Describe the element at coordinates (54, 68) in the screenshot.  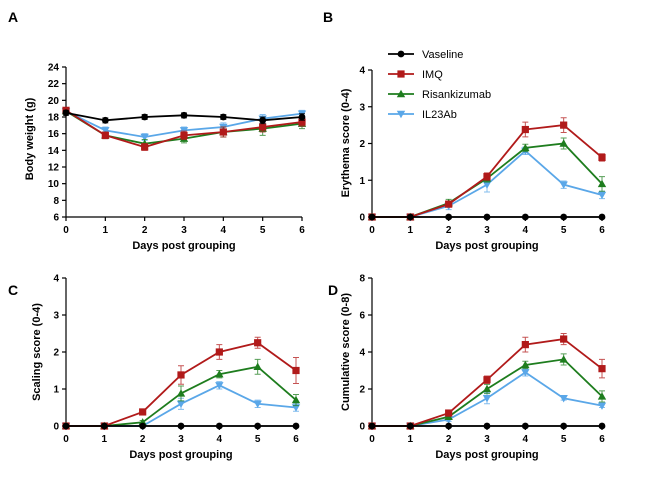
I see `y-tick-label: 24` at that location.